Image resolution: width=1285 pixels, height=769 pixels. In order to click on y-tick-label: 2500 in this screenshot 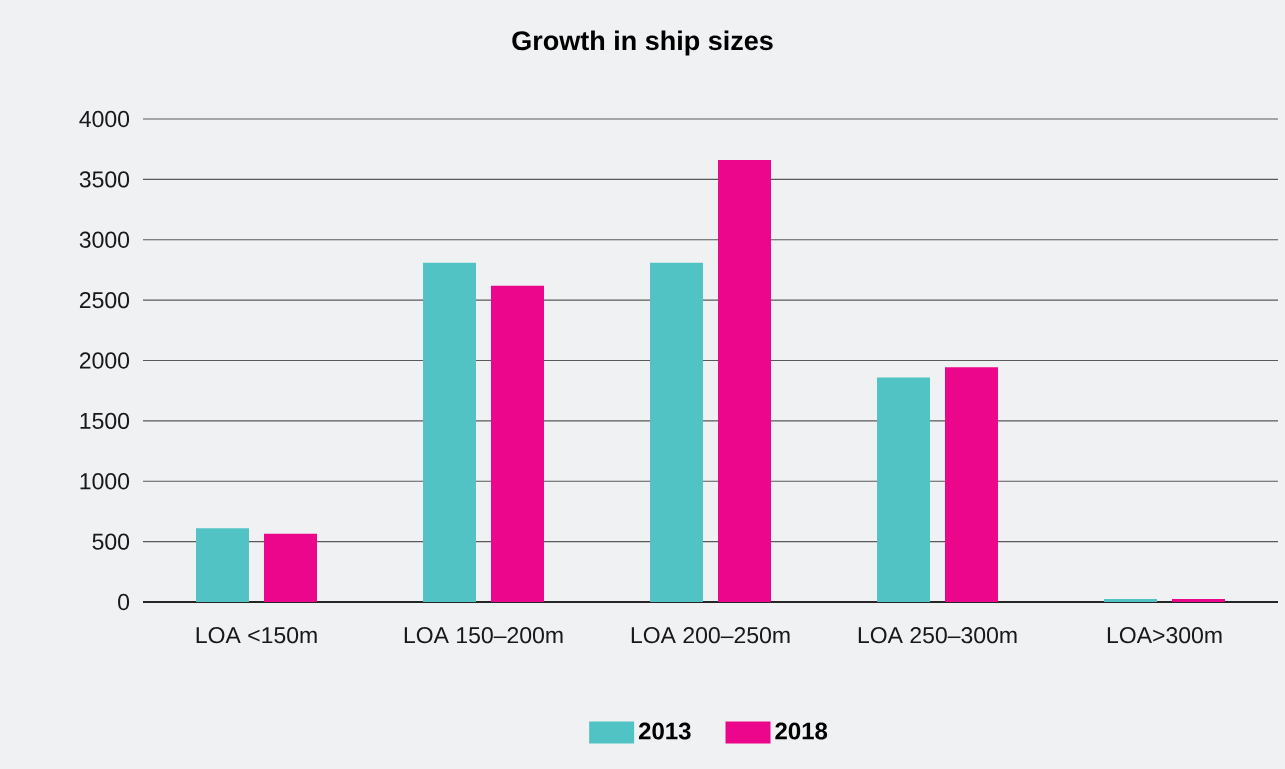, I will do `click(104, 300)`.